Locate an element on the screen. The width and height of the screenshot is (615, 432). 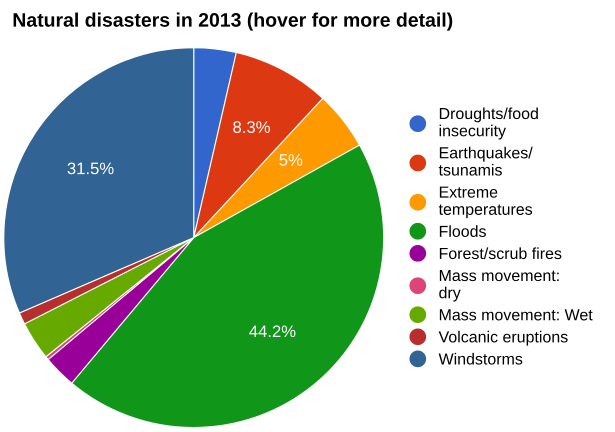
legend-label: Droughts/food insecurity is located at coordinates (489, 123).